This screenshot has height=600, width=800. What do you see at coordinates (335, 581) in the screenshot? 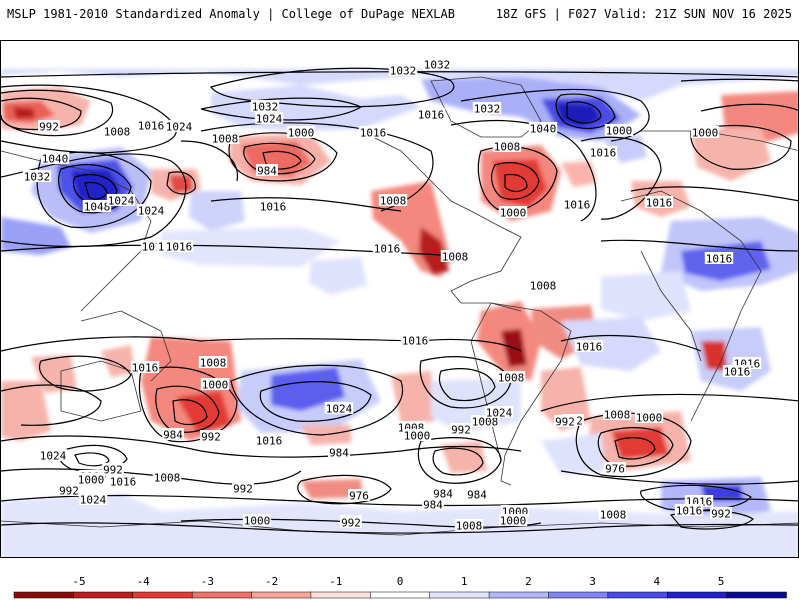
I see `colorbar-tick-label: -1` at bounding box center [335, 581].